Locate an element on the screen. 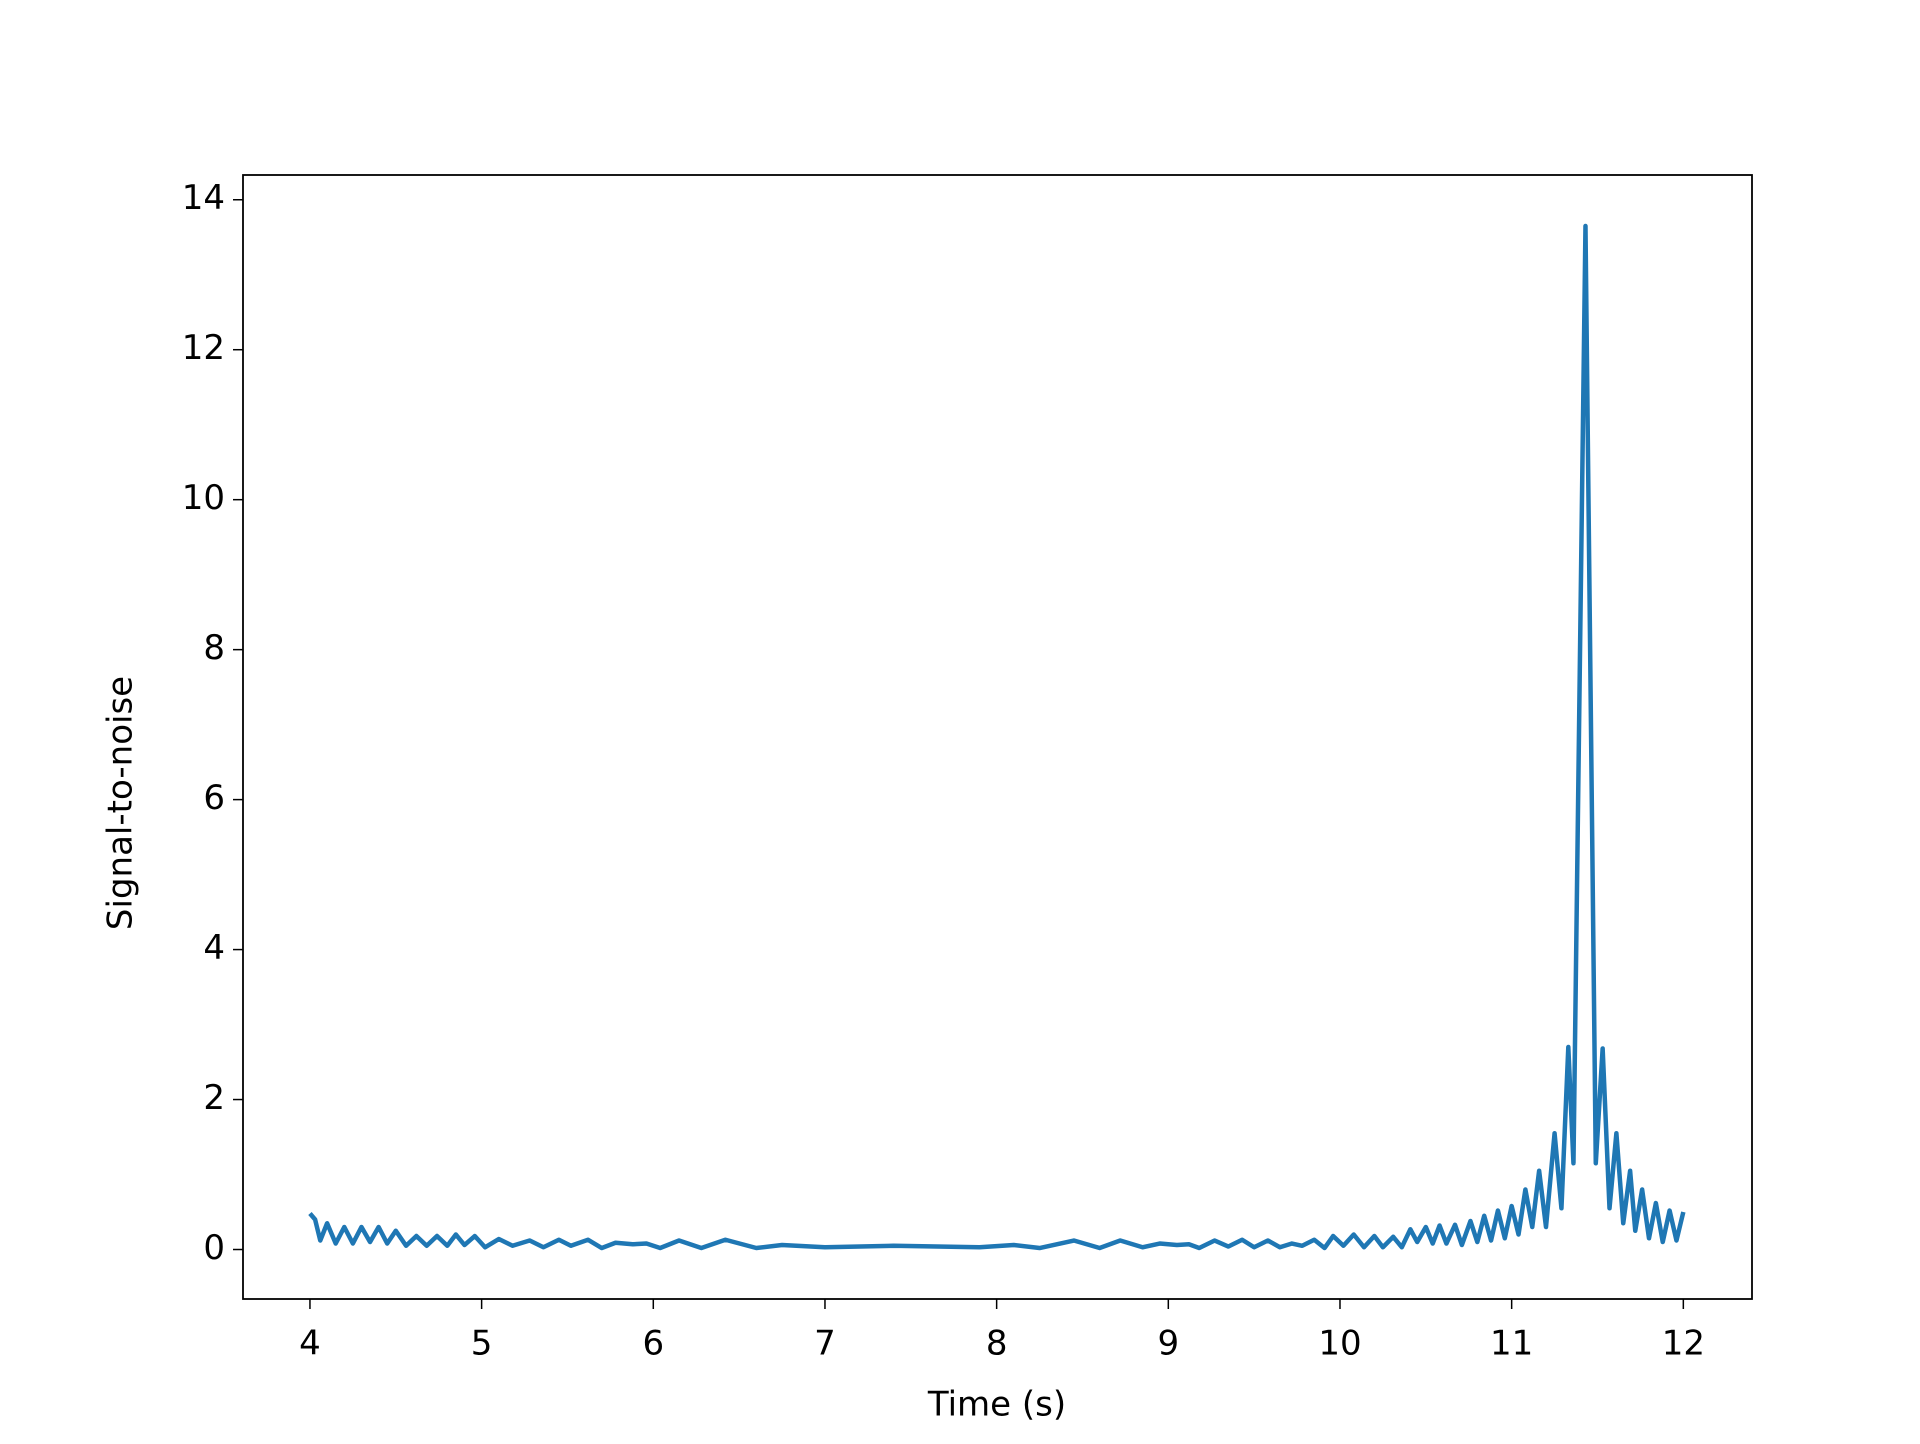  y-tick-label: 10 is located at coordinates (203, 498).